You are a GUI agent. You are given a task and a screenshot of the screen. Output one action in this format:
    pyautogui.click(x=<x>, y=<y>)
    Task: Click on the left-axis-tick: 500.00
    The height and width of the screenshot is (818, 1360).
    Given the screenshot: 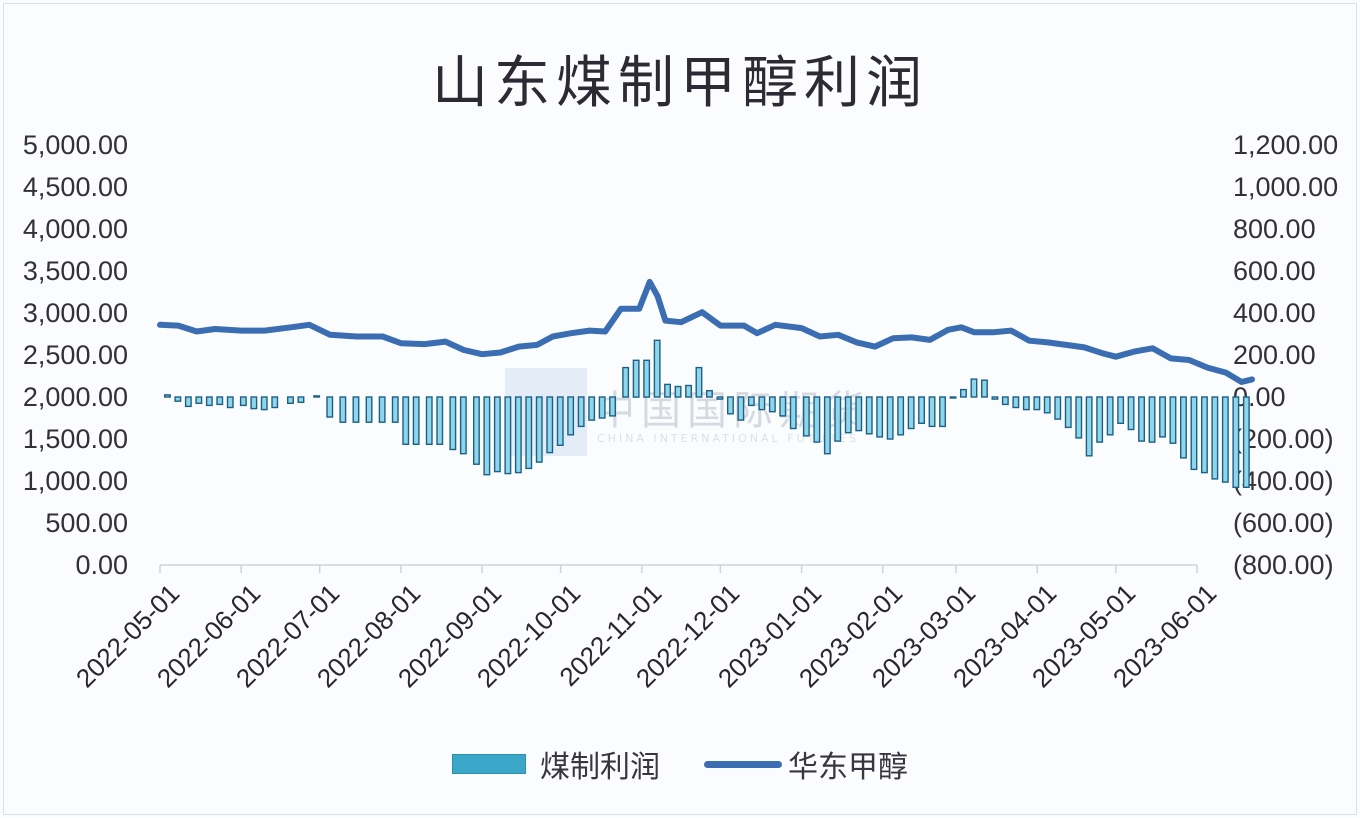 What is the action you would take?
    pyautogui.click(x=86, y=523)
    